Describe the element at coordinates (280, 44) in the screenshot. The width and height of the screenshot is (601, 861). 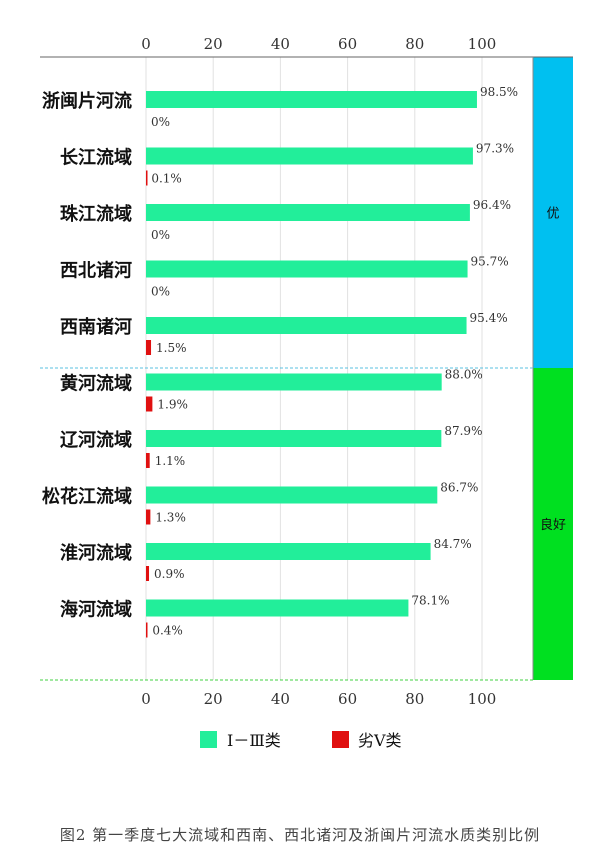
I see `x-tick-label-top: 40` at that location.